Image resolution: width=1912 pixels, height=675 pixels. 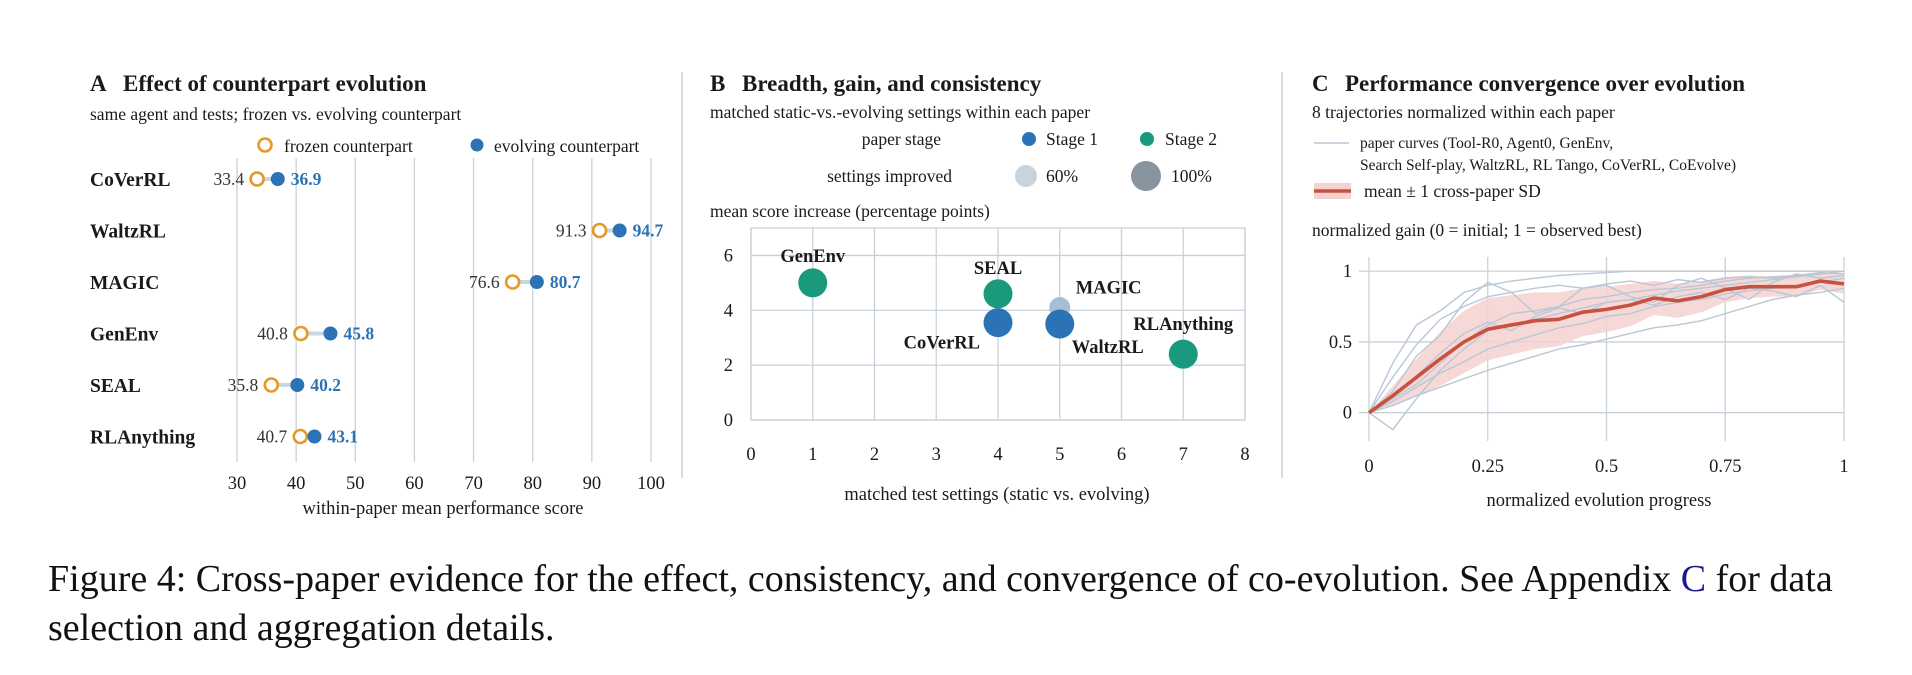 I want to click on legend-size-60-label: 60%, so click(x=1062, y=176).